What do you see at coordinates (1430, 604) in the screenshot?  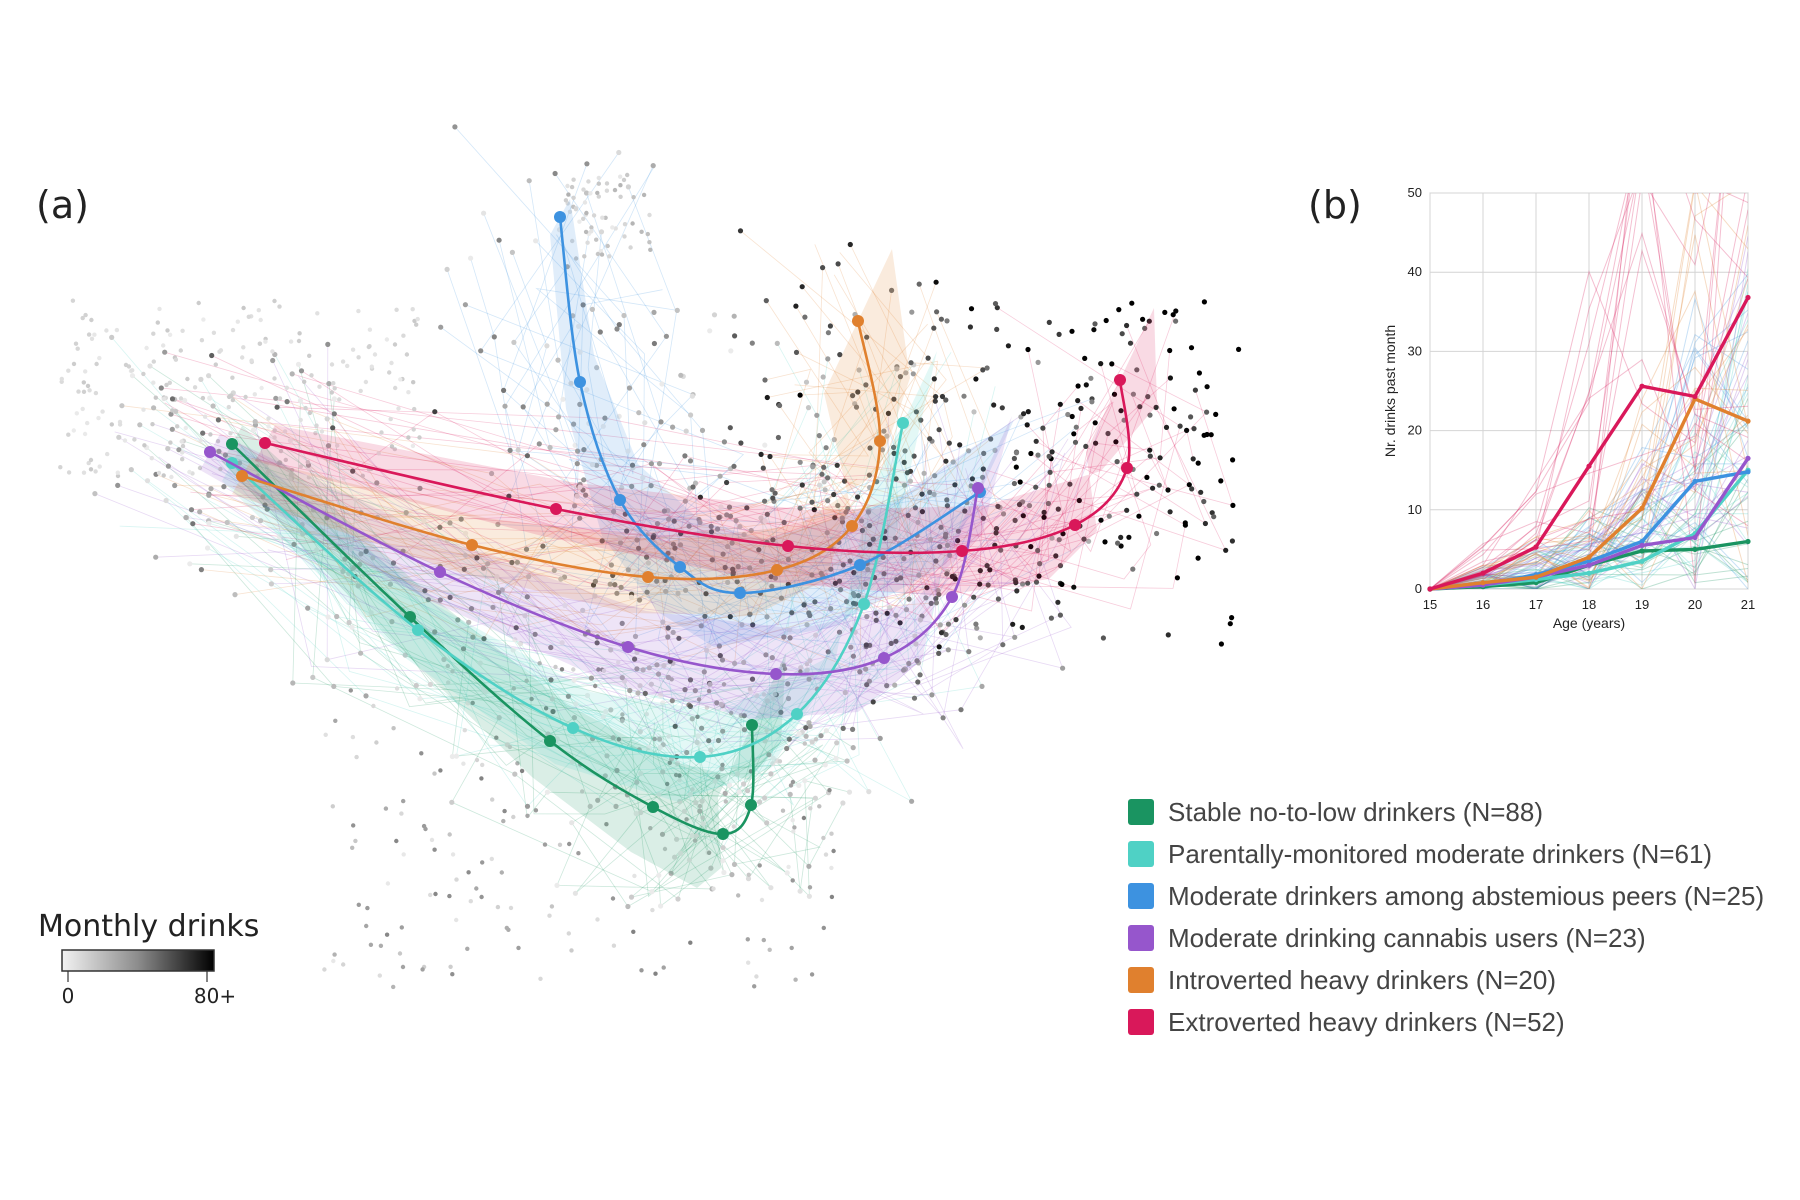 I see `x-tick-label: 15` at bounding box center [1430, 604].